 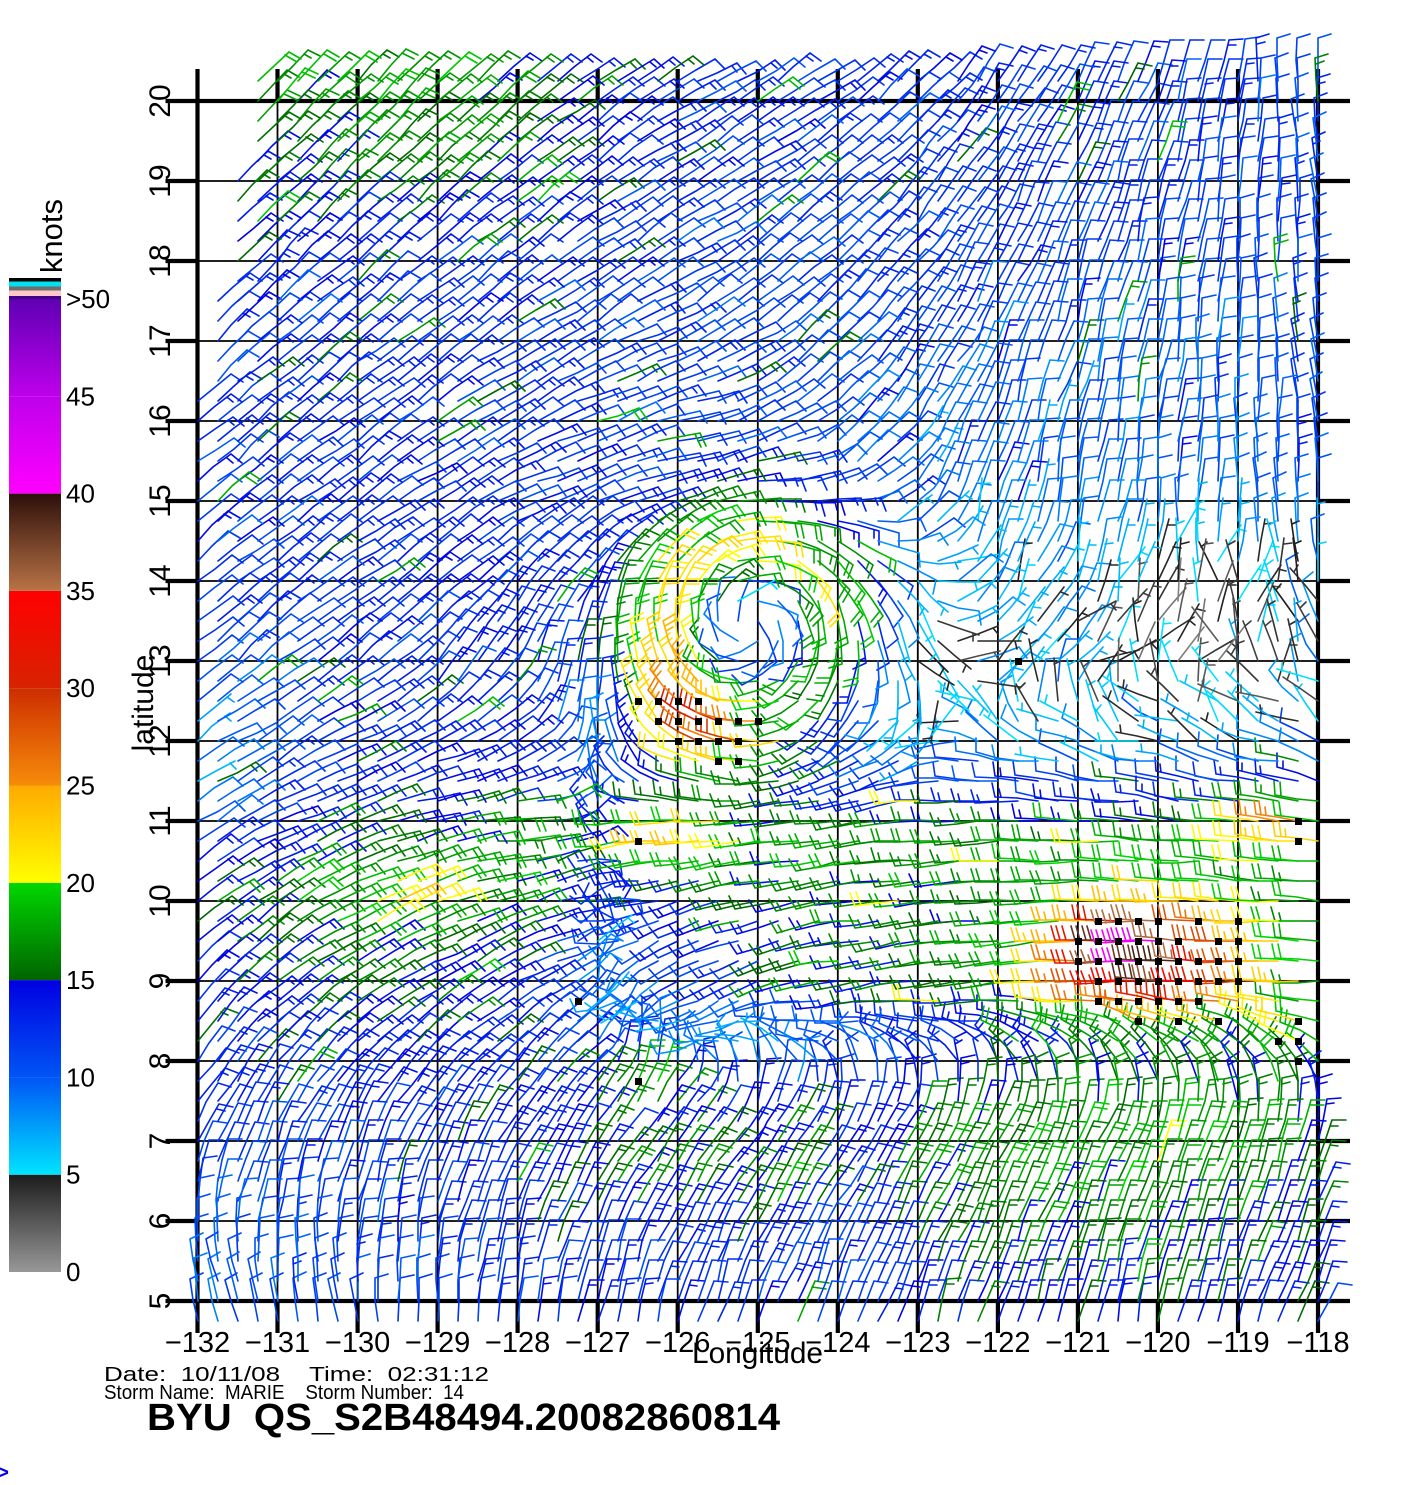 I want to click on svg-text: Longitude, so click(x=757, y=1353).